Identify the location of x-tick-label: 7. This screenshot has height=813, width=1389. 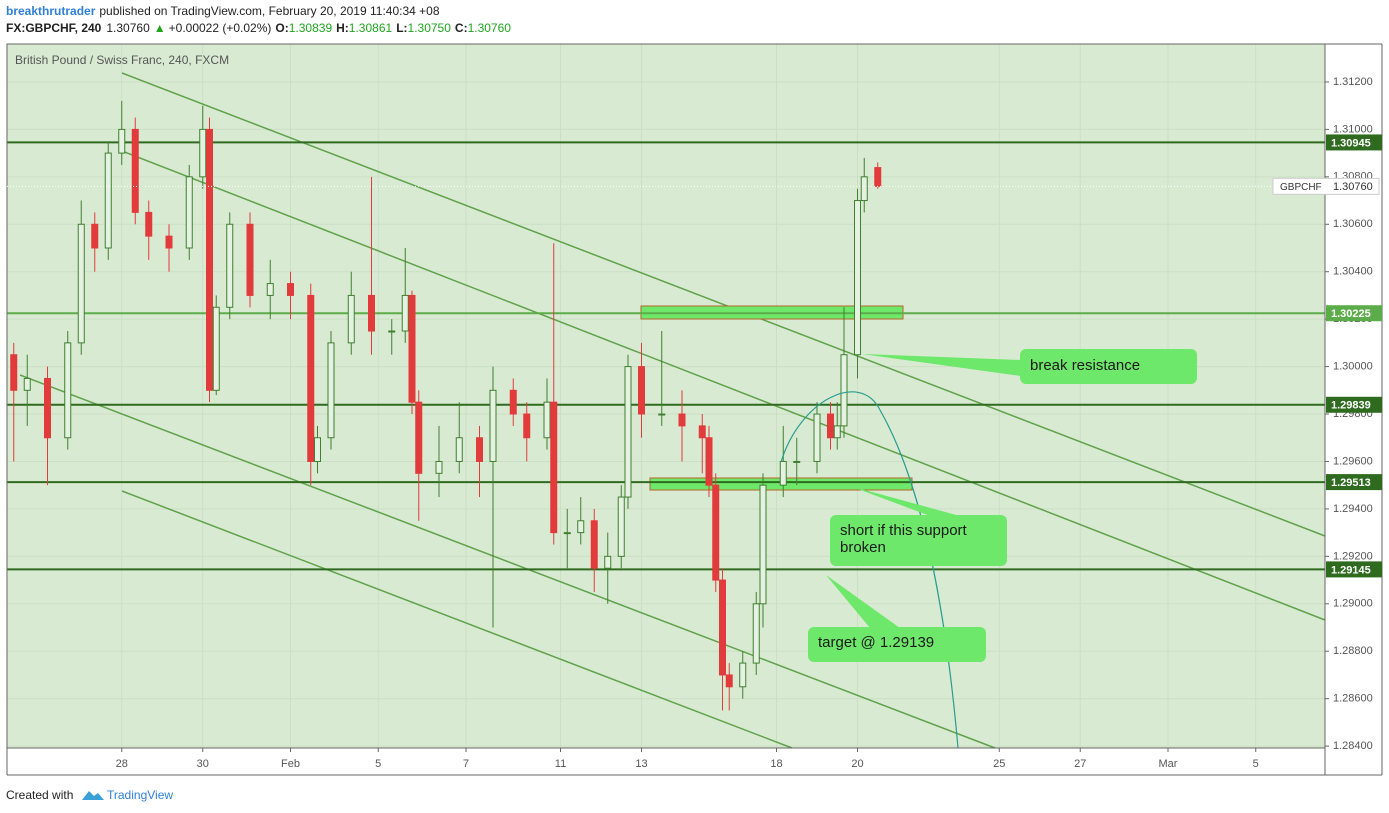
(466, 764).